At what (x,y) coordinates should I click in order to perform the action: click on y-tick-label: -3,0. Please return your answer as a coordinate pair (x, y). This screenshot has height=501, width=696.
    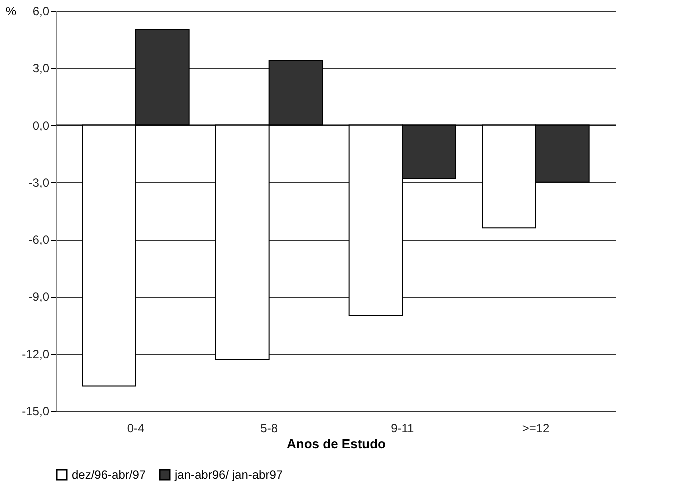
    Looking at the image, I should click on (39, 183).